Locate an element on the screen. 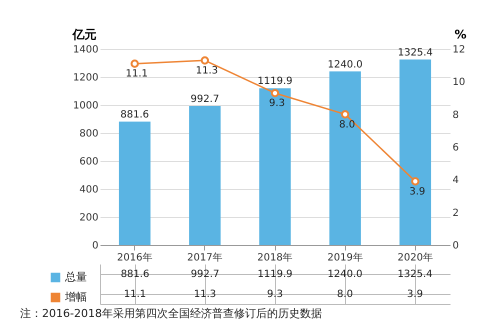  text: 8.0 is located at coordinates (347, 124).